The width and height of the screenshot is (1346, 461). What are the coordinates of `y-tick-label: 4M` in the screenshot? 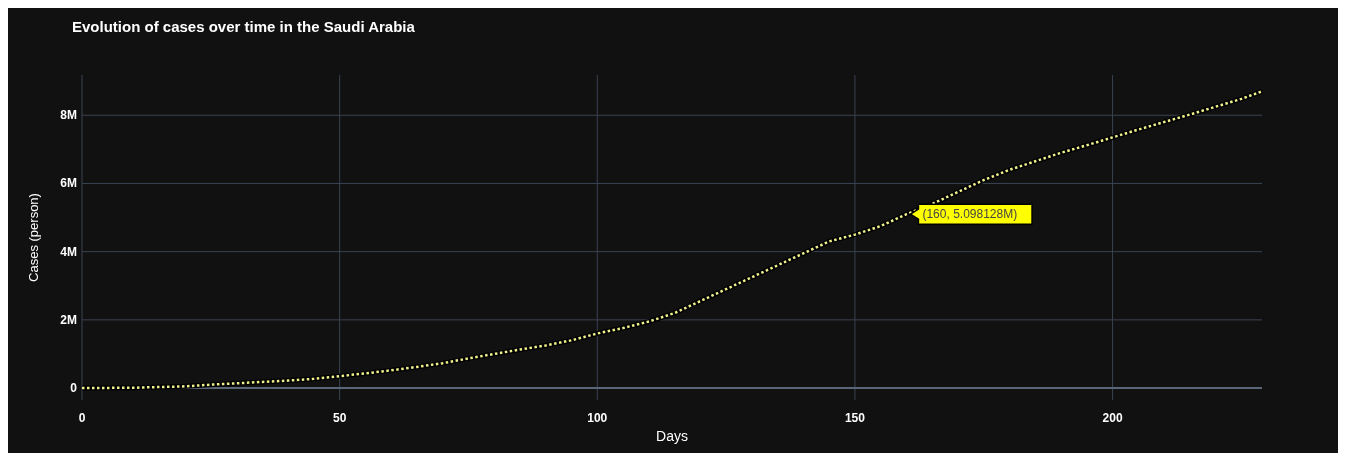 It's located at (68, 251).